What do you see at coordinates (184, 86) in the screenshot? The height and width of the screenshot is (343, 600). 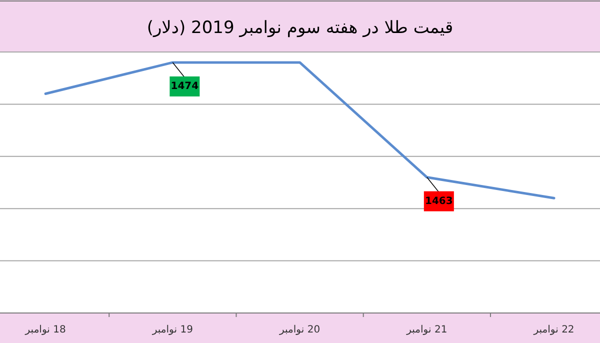 I see `data-label: 1474` at bounding box center [184, 86].